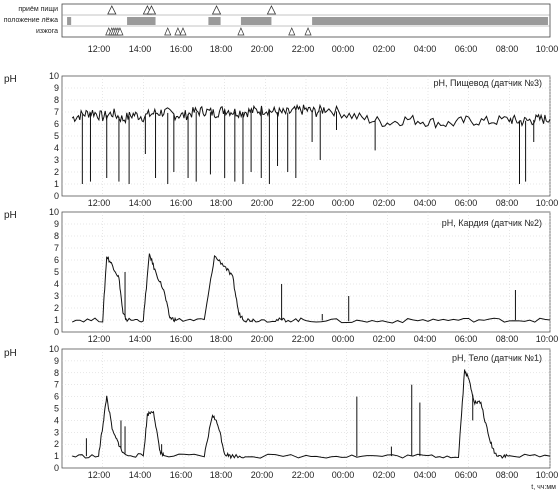  I want to click on x-axis-label: t, чч:мм, so click(543, 487).